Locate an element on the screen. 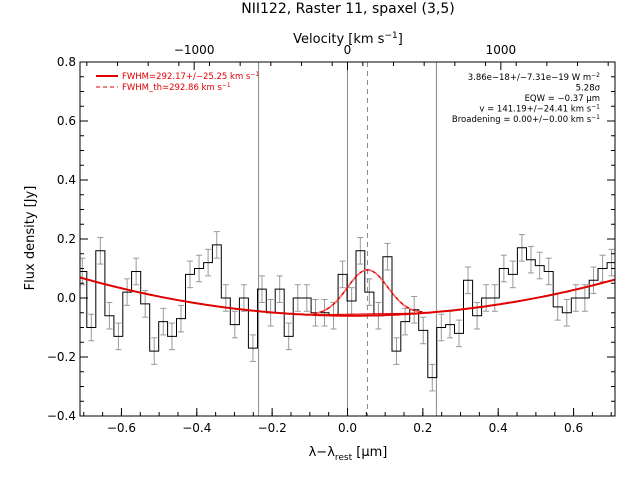  top-tick-label: −1000 is located at coordinates (194, 50).